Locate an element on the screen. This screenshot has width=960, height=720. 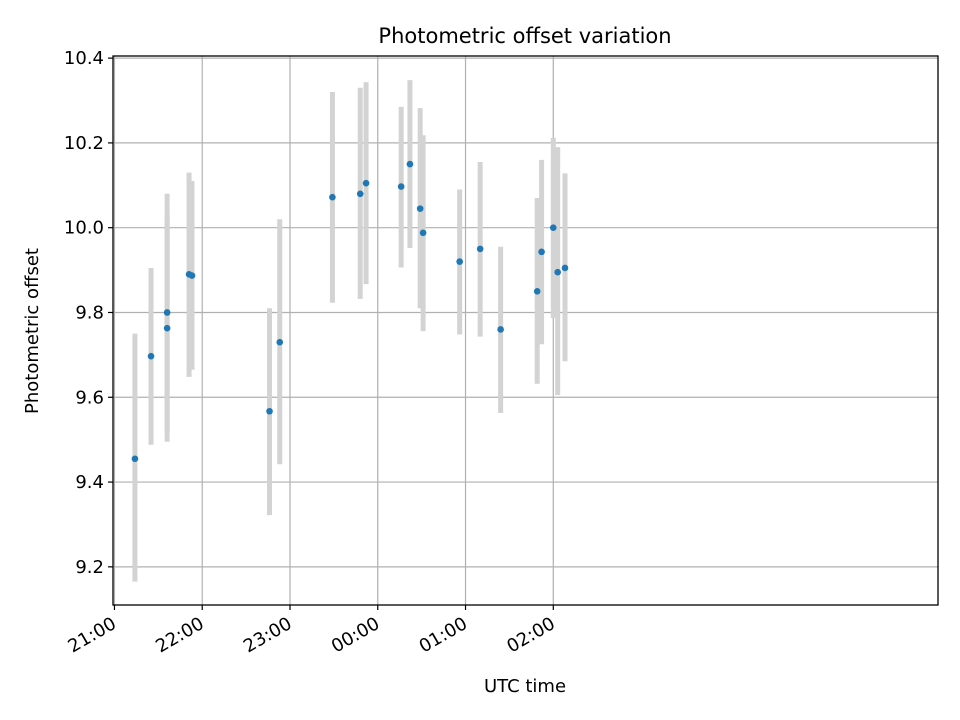
chart-title: Photometric offset variation is located at coordinates (524, 36).